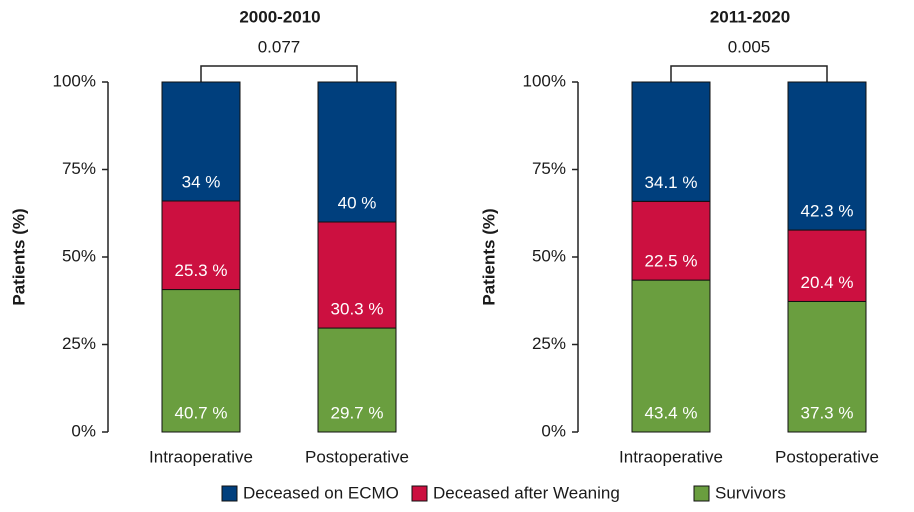  Describe the element at coordinates (321, 492) in the screenshot. I see `legend-label: Deceased on ECMO` at that location.